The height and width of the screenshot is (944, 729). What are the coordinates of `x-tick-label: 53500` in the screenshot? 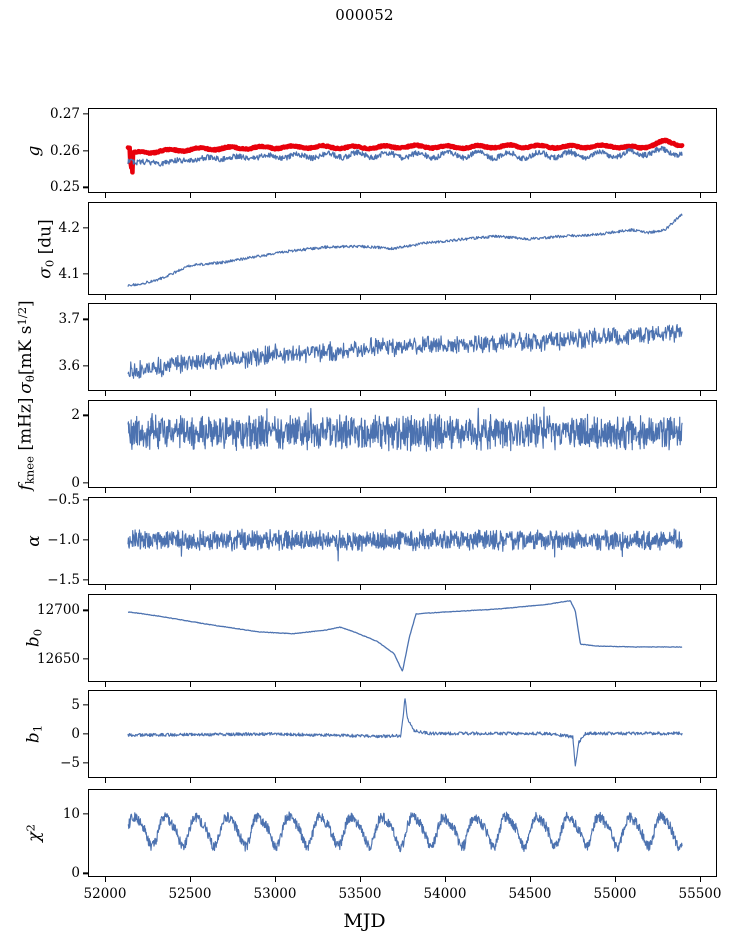 It's located at (360, 894).